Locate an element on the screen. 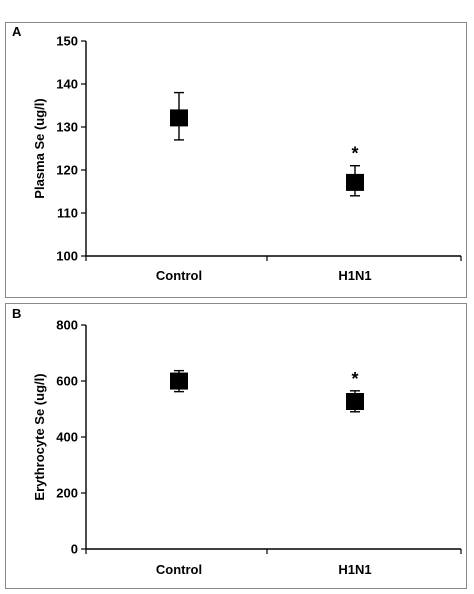 Image resolution: width=474 pixels, height=594 pixels. y-tick-label: 200 is located at coordinates (67, 493).